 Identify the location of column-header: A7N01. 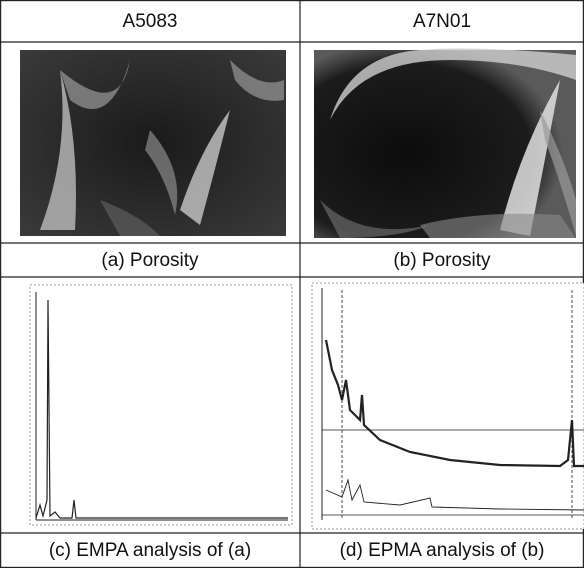
(442, 21).